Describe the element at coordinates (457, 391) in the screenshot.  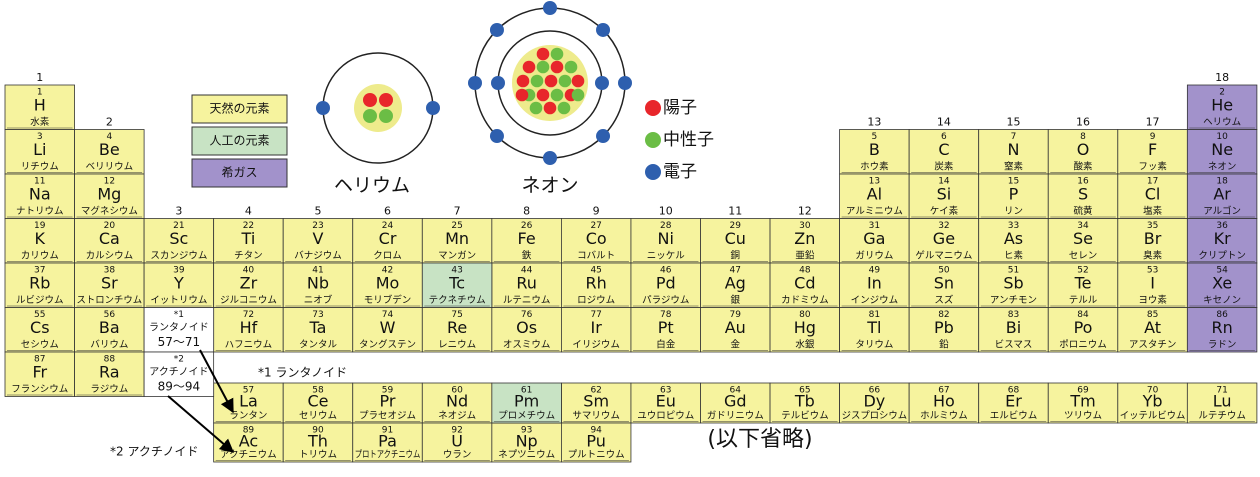
I see `atomic-number: 60` at that location.